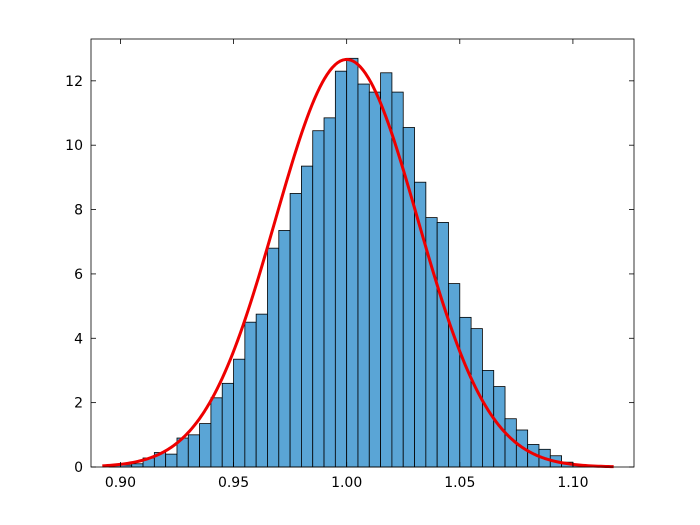  Describe the element at coordinates (120, 483) in the screenshot. I see `x-tick-label: 0.90` at that location.